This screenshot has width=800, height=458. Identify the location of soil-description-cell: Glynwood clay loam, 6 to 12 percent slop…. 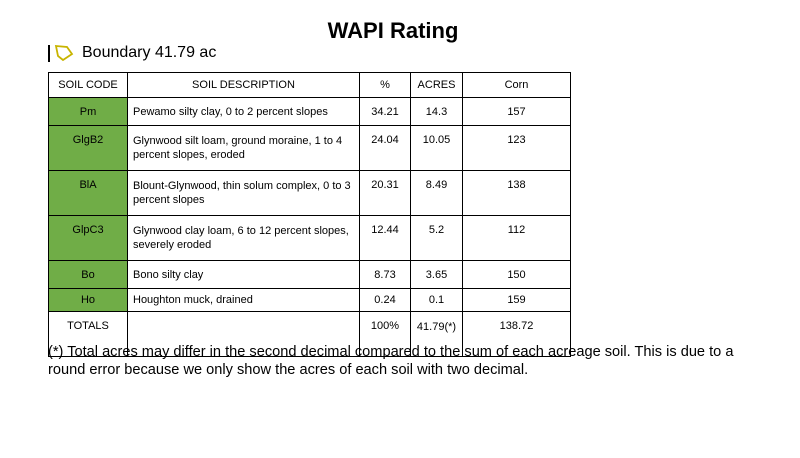
(243, 238).